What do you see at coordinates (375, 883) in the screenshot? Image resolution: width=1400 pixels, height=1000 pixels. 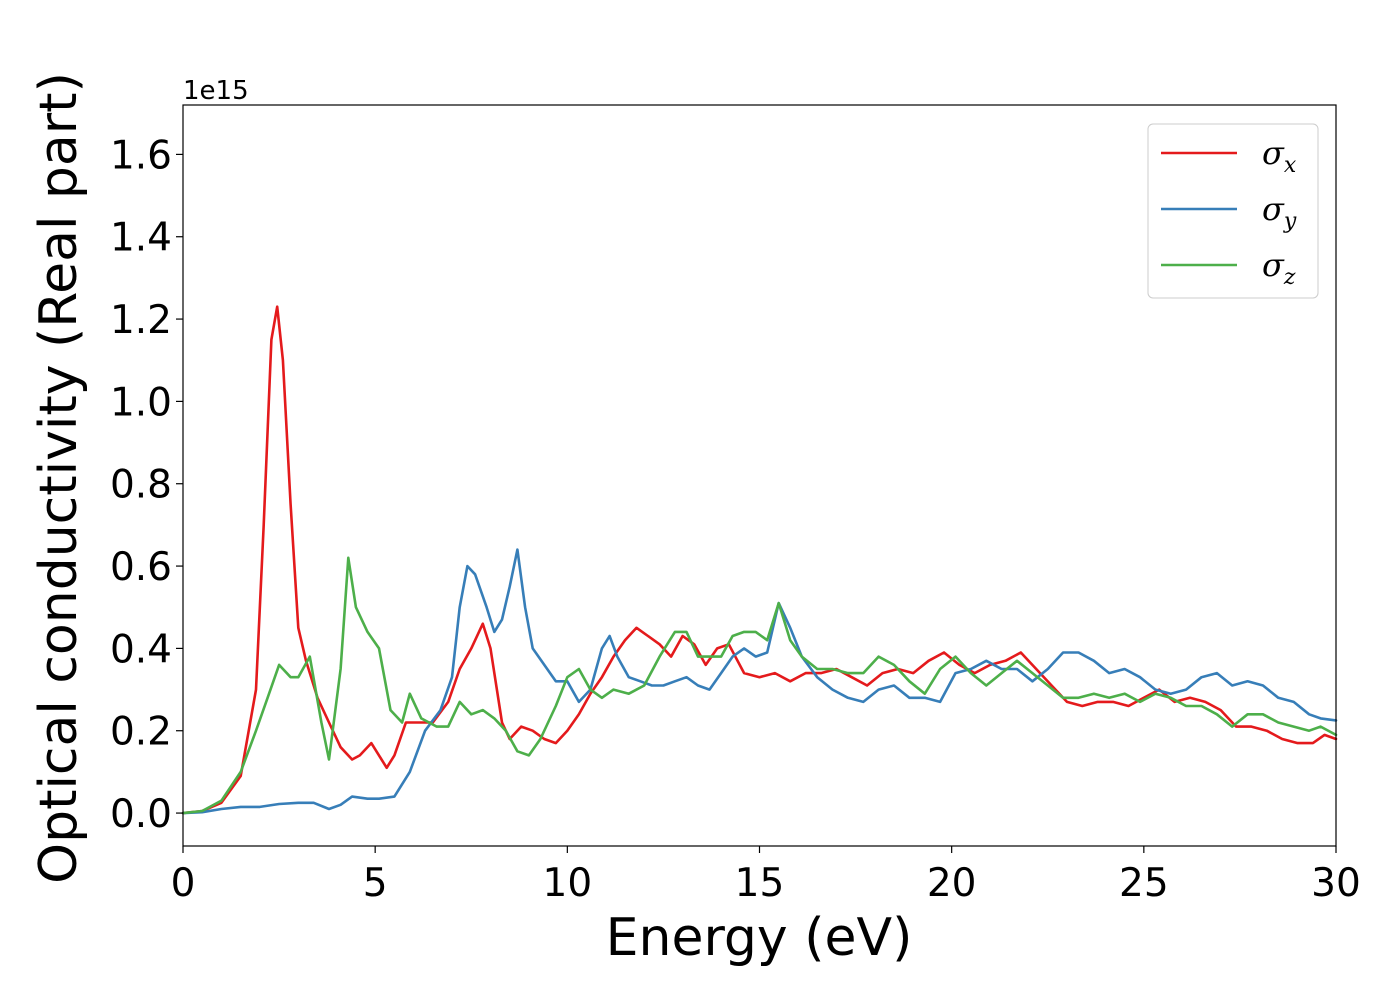 I see `x-tick-label: 5` at bounding box center [375, 883].